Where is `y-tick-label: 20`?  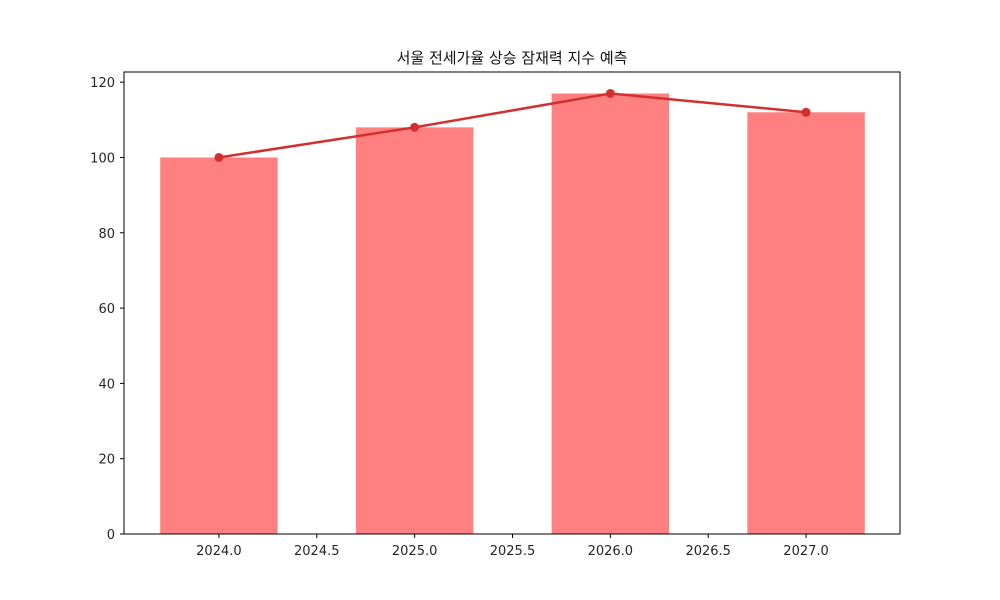
y-tick-label: 20 is located at coordinates (106, 460).